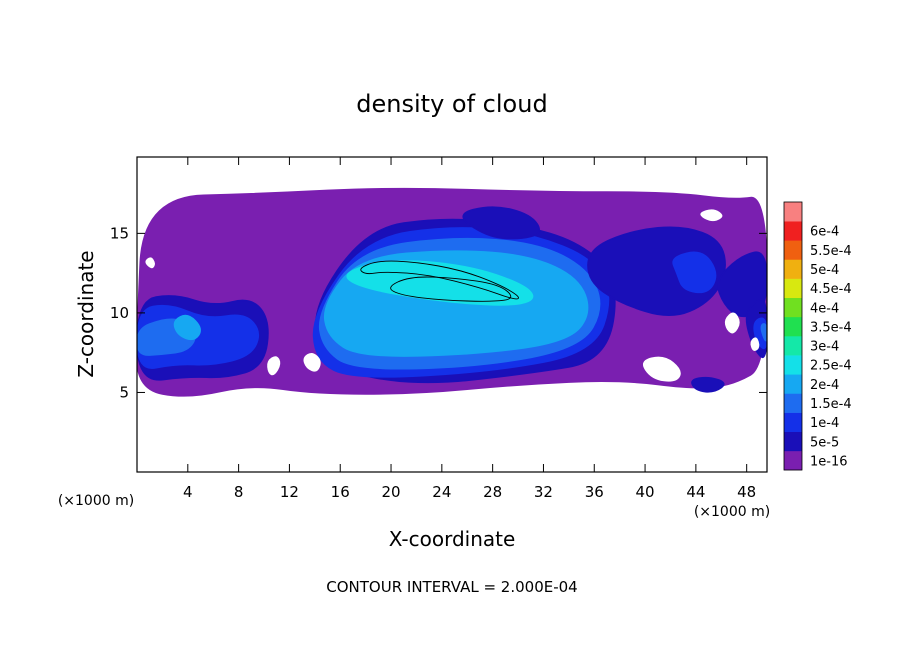 The width and height of the screenshot is (904, 654). What do you see at coordinates (452, 539) in the screenshot?
I see `x-axis-label: X-coordinate` at bounding box center [452, 539].